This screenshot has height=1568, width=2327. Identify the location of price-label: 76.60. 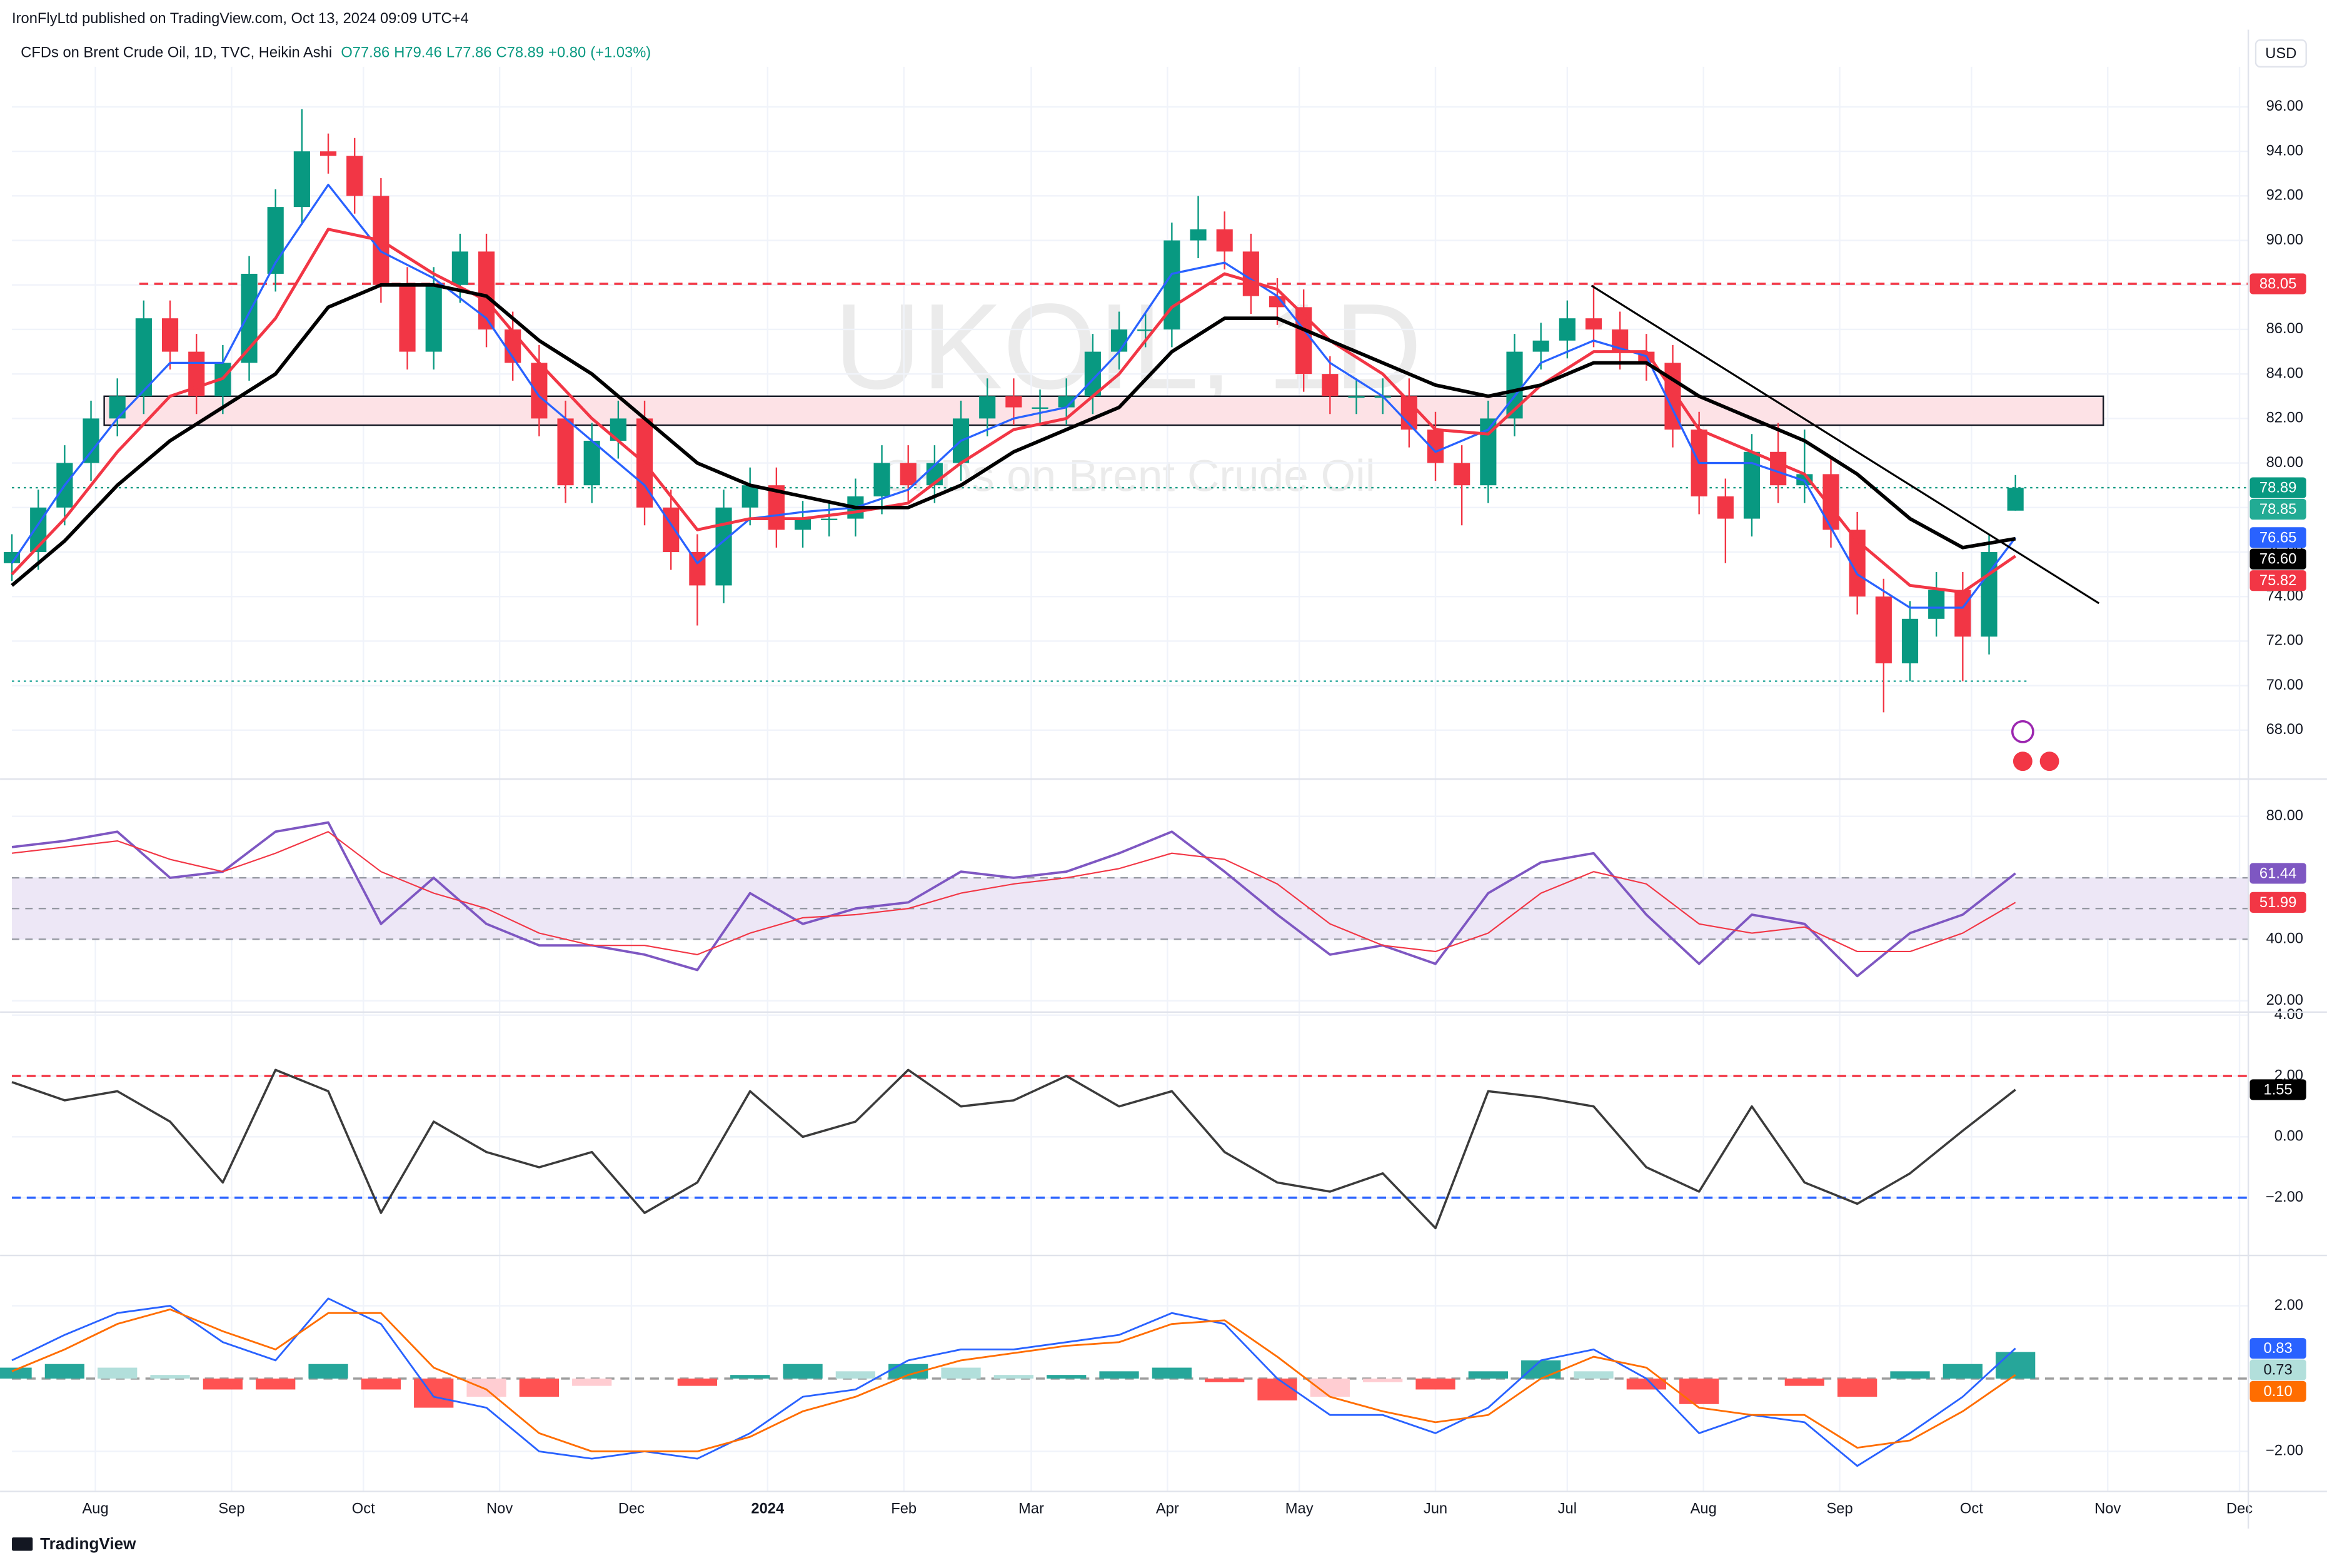
(2277, 559).